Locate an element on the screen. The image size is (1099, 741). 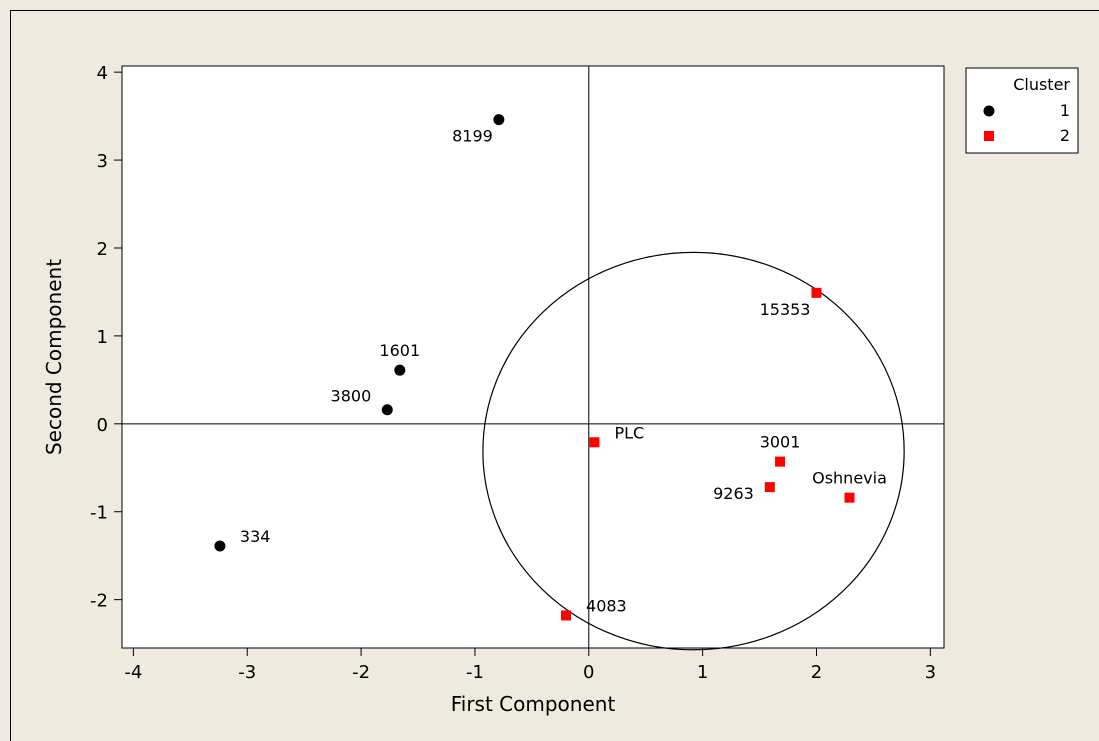
y-tick-label: 0 is located at coordinates (102, 425).